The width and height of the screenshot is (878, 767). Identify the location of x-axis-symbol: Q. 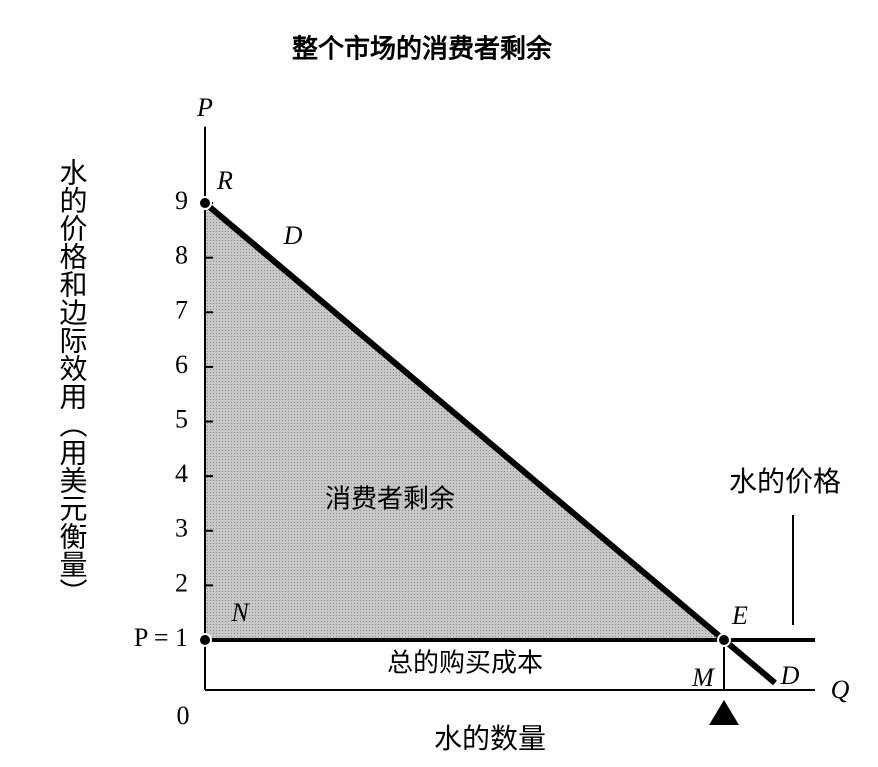
(840, 689).